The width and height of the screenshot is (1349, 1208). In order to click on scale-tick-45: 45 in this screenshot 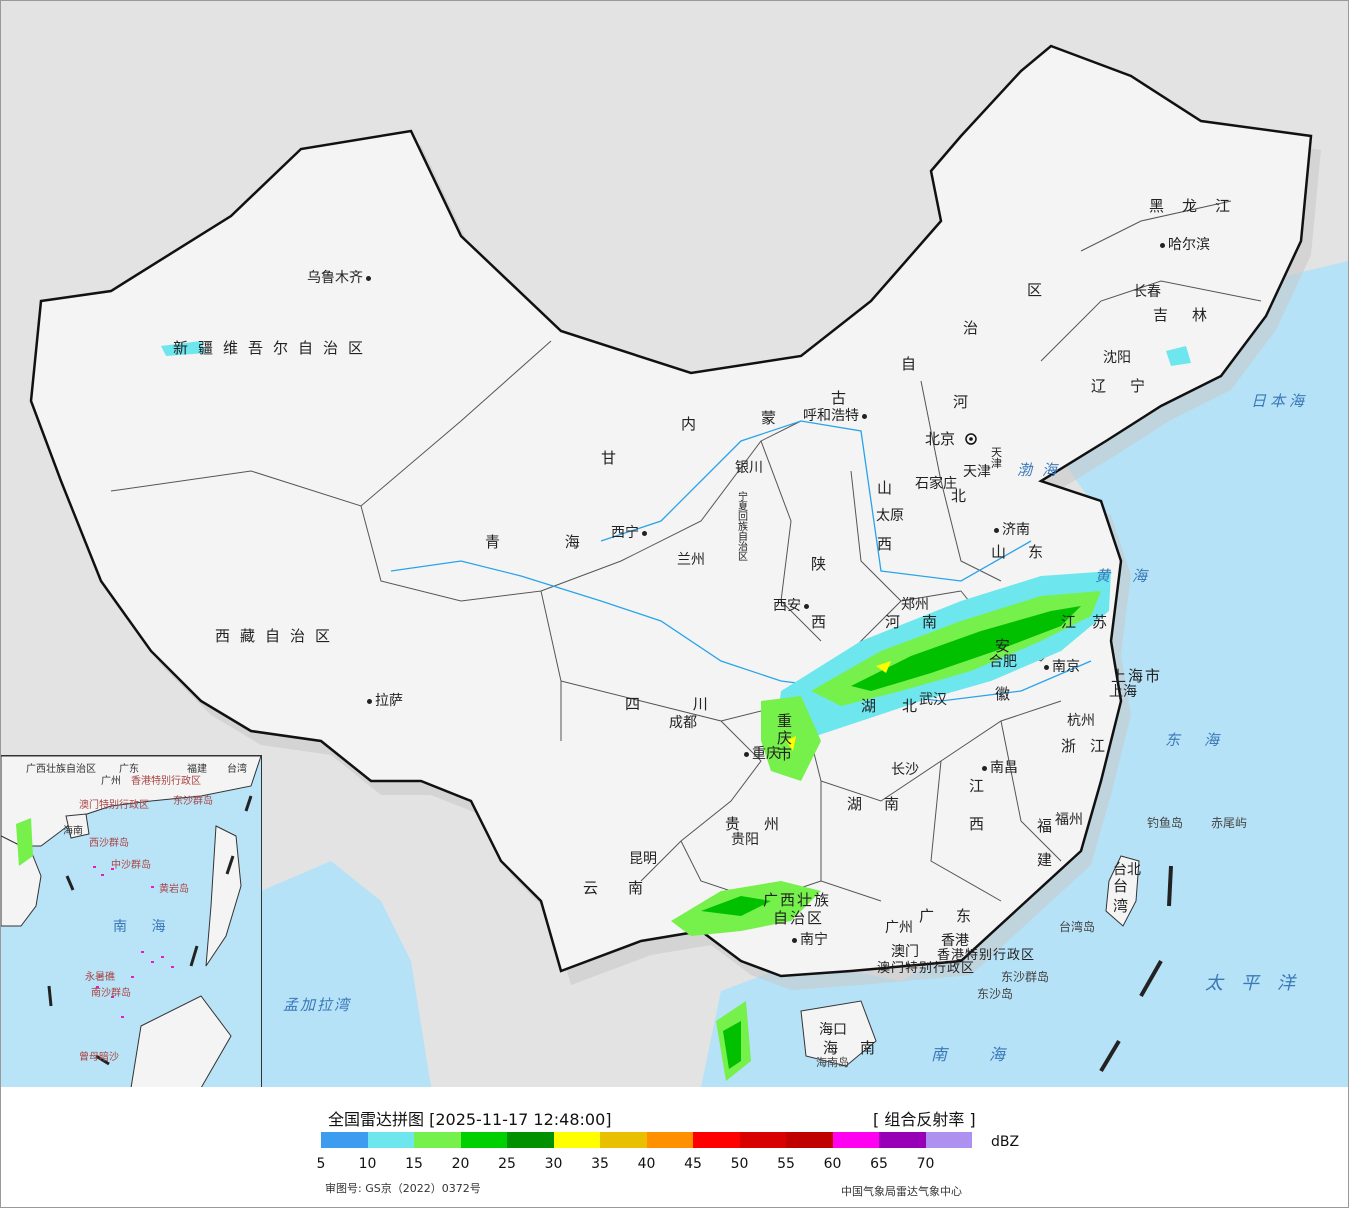, I will do `click(693, 1164)`.